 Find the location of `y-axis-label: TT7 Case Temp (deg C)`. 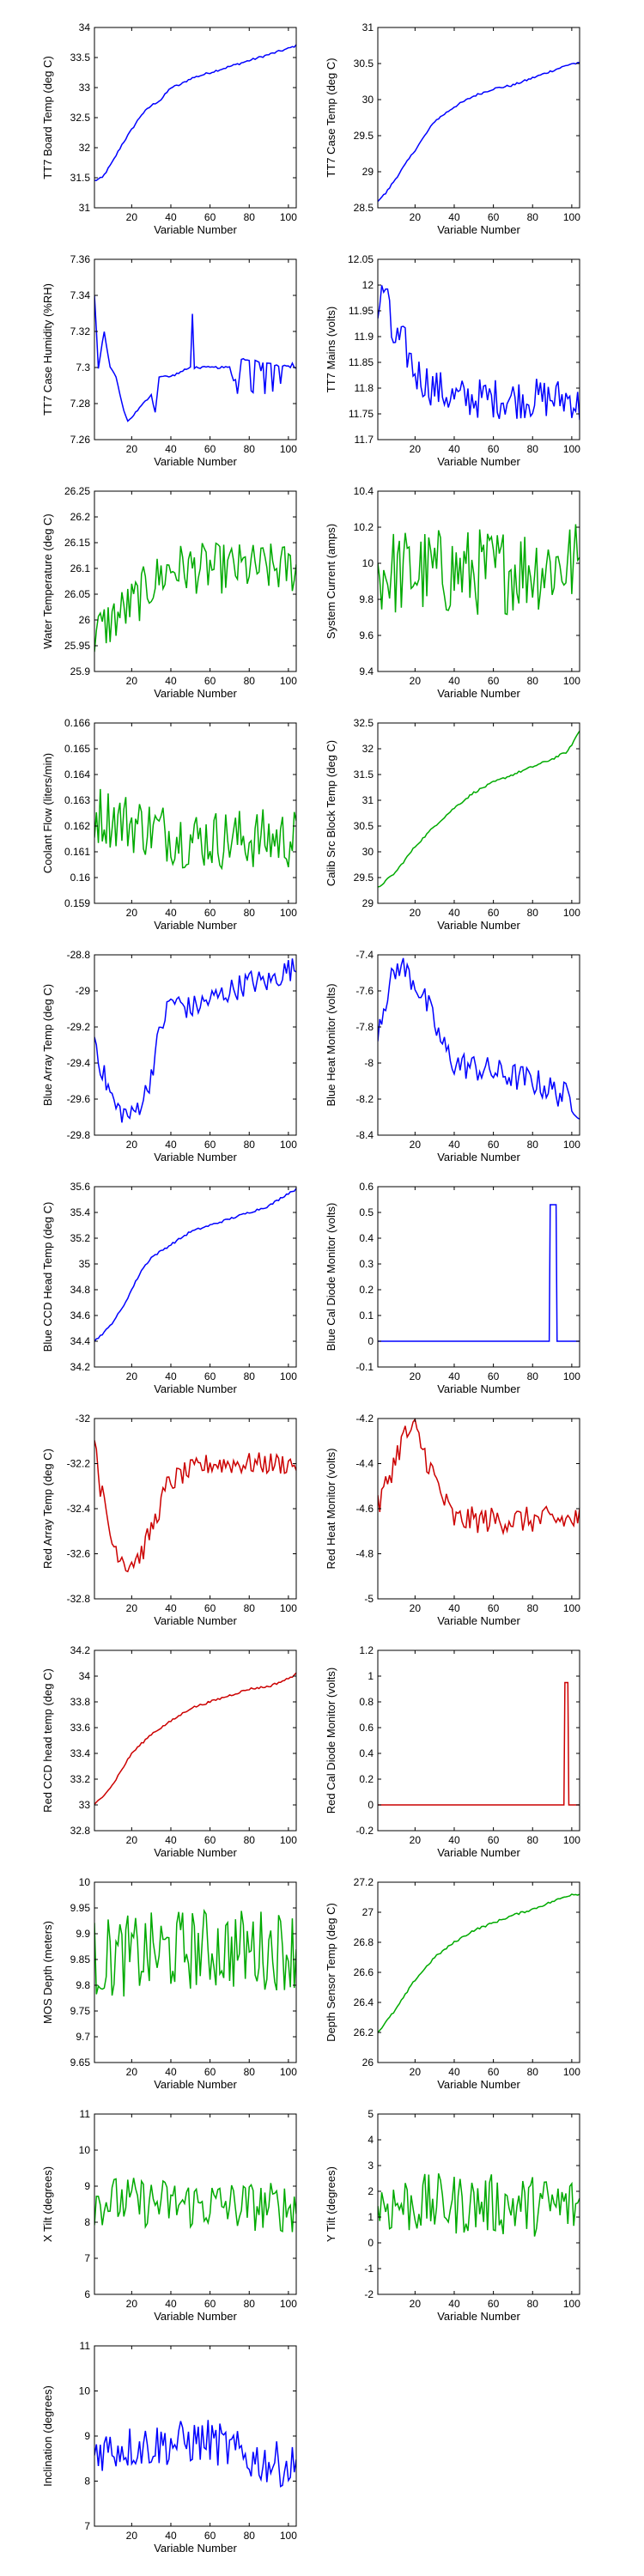

y-axis-label: TT7 Case Temp (deg C) is located at coordinates (331, 117).